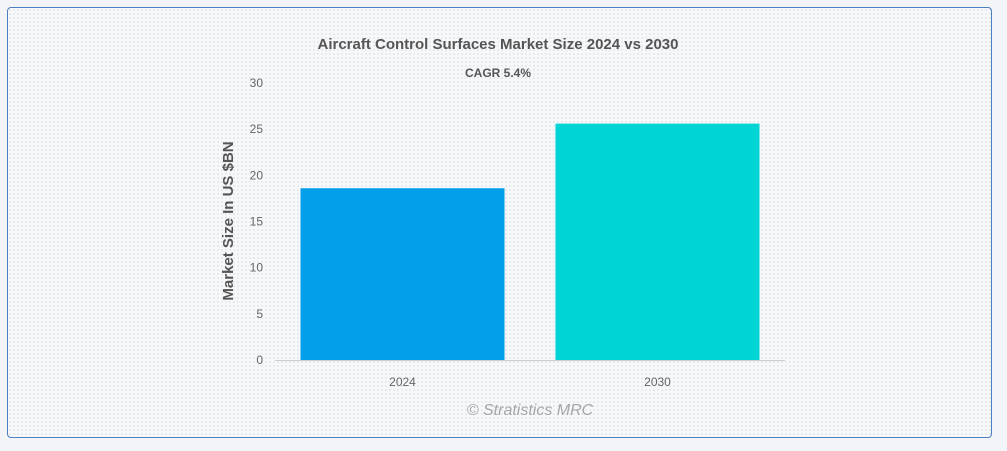 This screenshot has width=1007, height=451. Describe the element at coordinates (257, 175) in the screenshot. I see `y-tick-label: 20` at that location.